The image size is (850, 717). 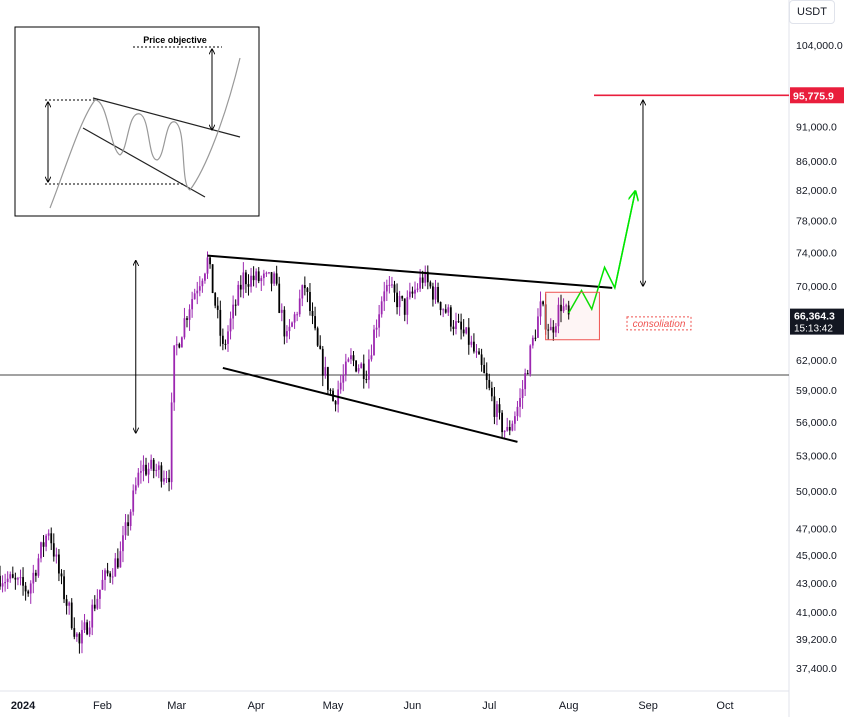 I want to click on time-tick-label: Aug, so click(x=569, y=706).